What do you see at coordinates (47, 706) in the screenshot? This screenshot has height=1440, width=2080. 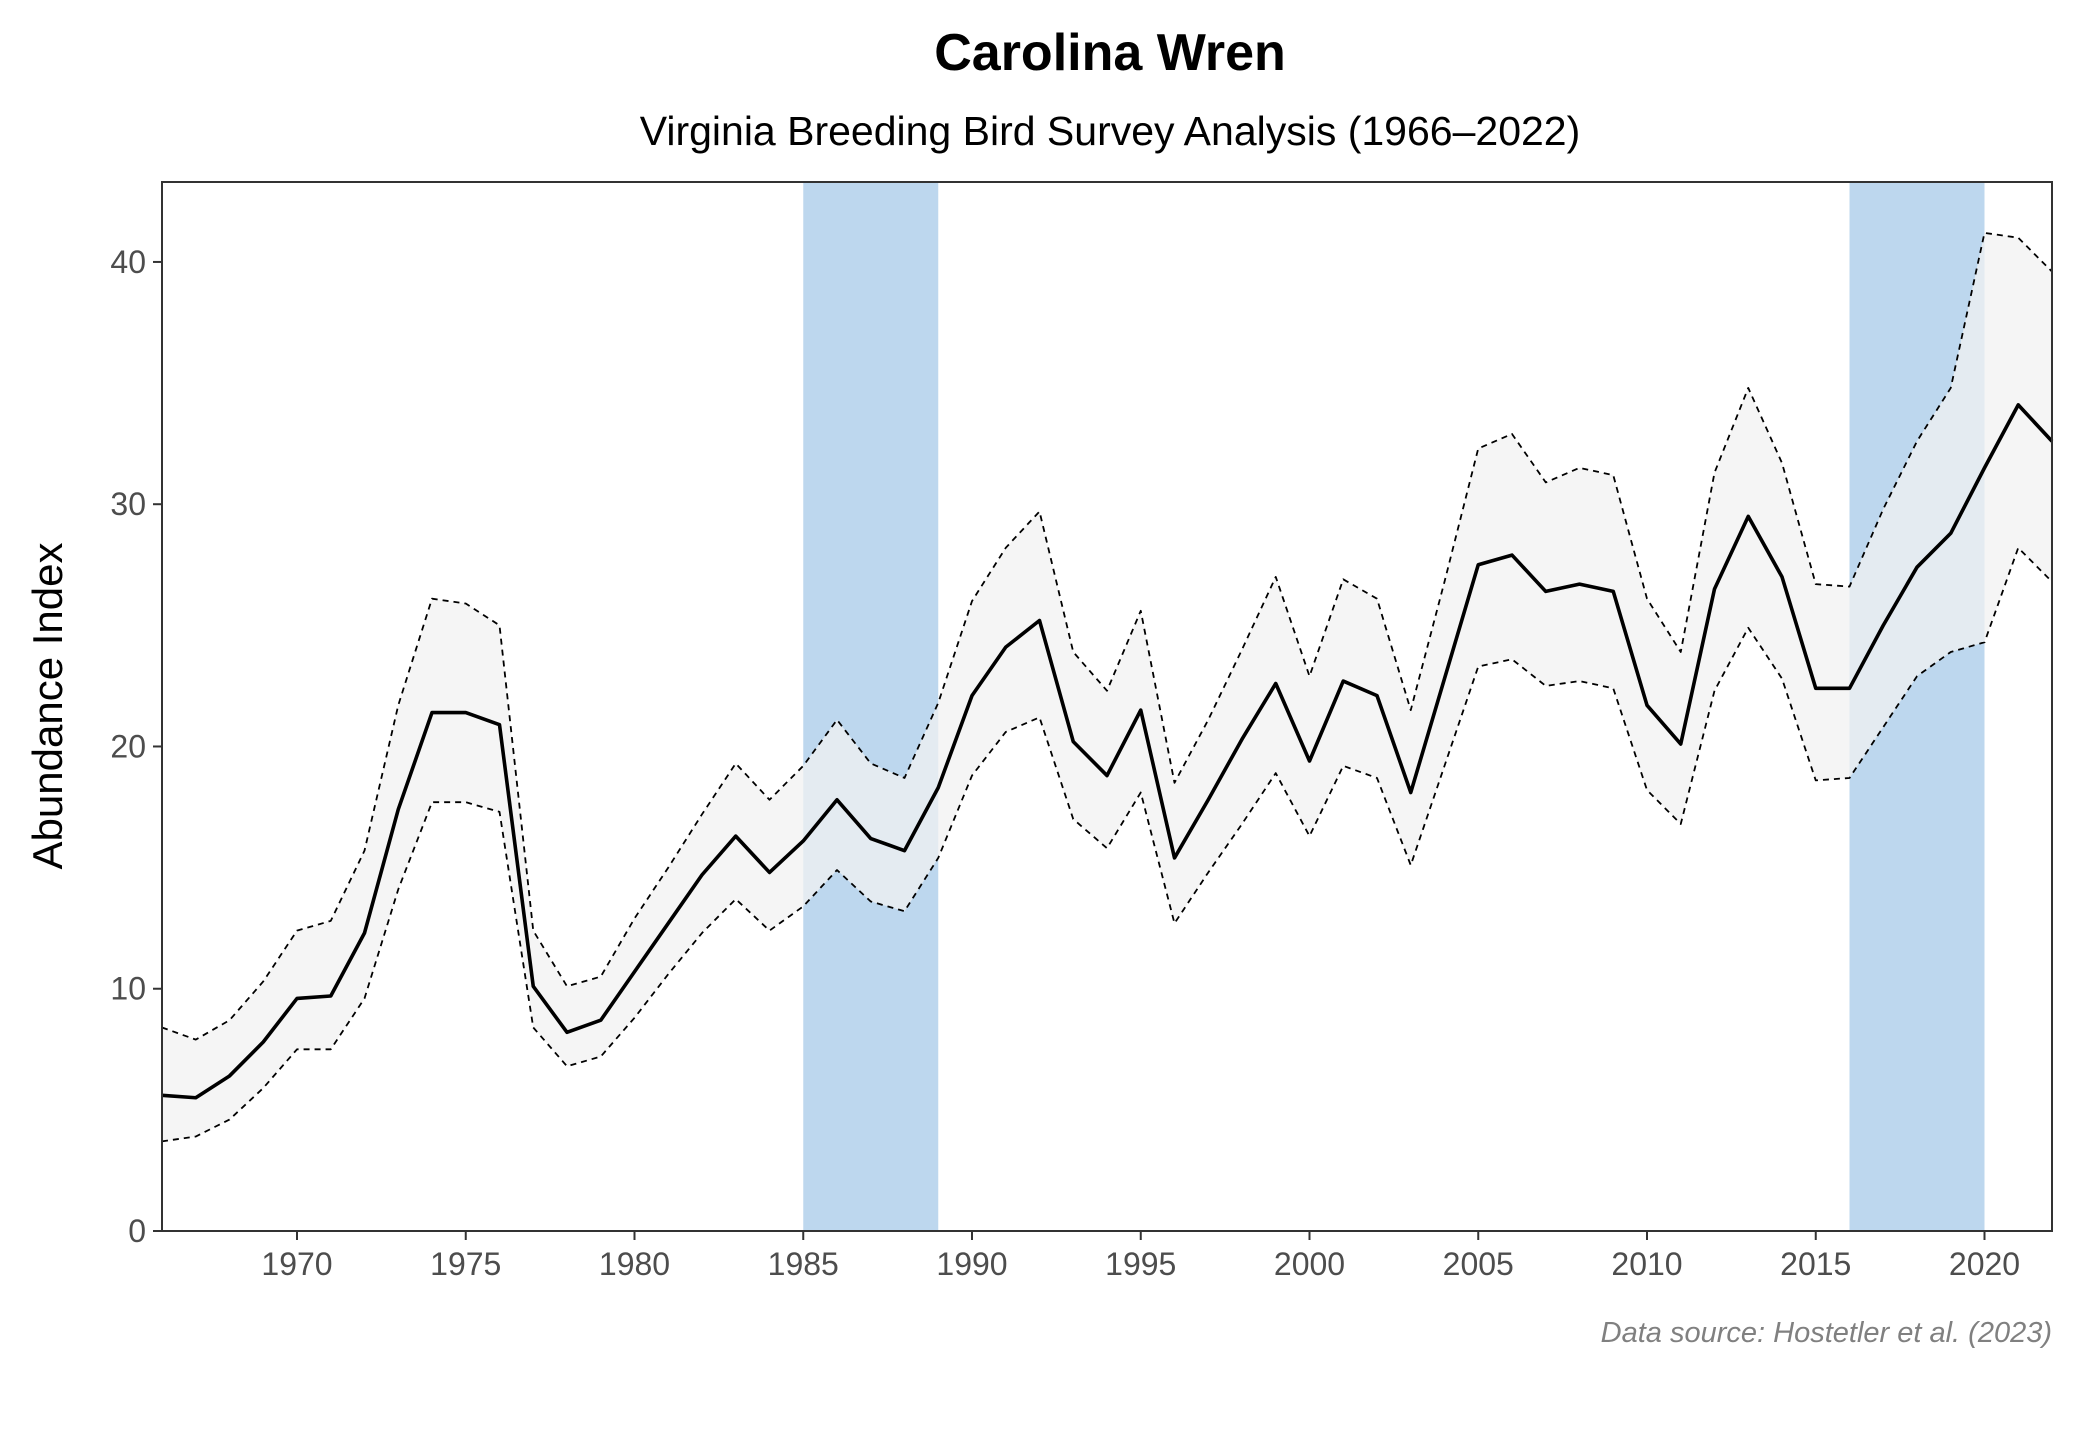 I see `y-axis-label: Abundance Index` at bounding box center [47, 706].